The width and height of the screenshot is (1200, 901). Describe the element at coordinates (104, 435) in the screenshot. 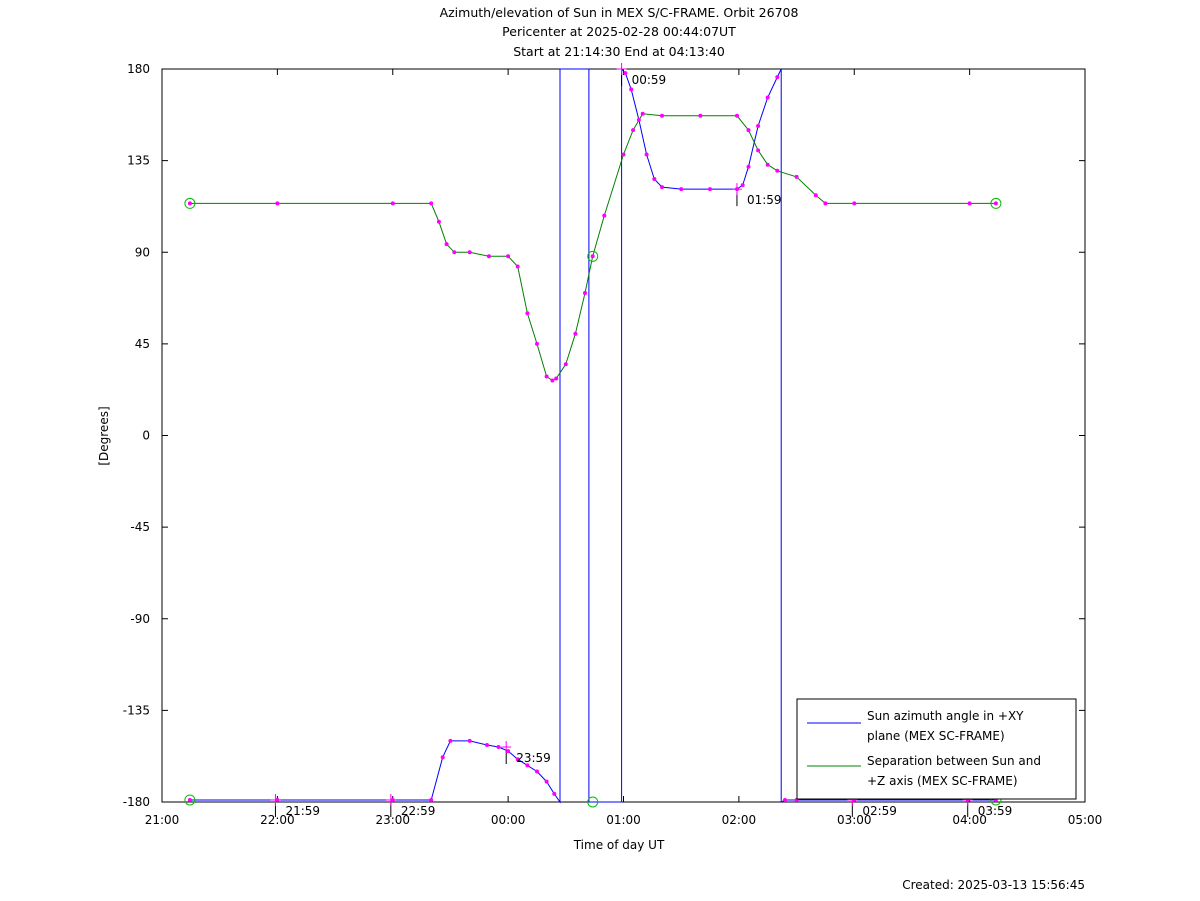

I see `y-axis-label: [Degrees]` at that location.